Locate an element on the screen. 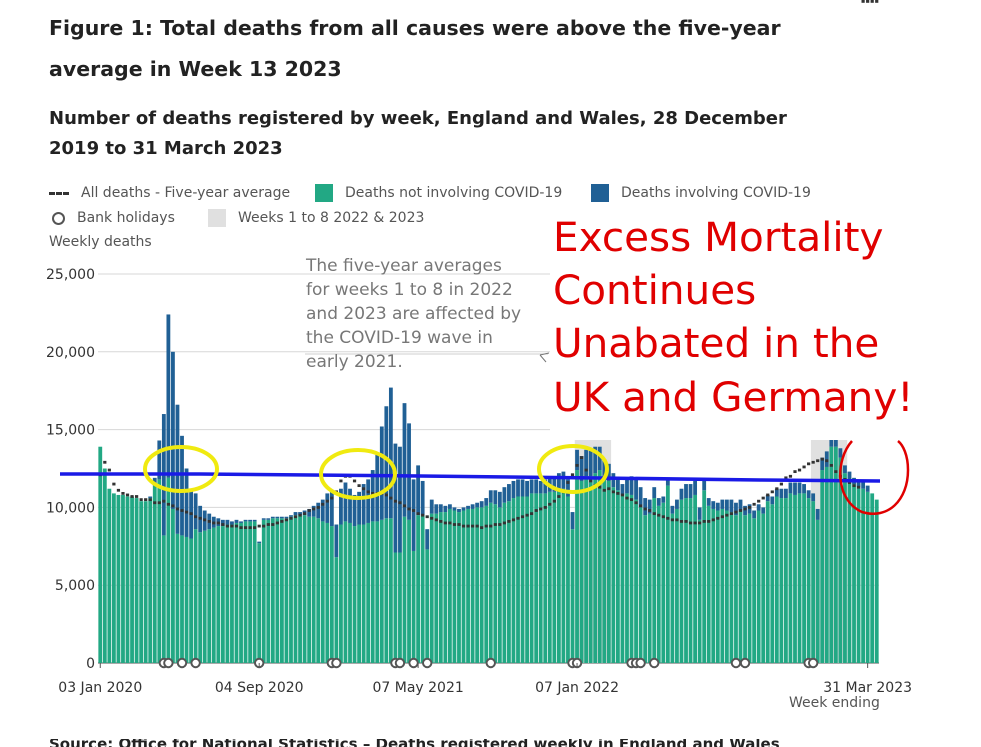 This screenshot has height=747, width=981. annotation-line: for weeks 1 to 8 in 2022 is located at coordinates (409, 290).